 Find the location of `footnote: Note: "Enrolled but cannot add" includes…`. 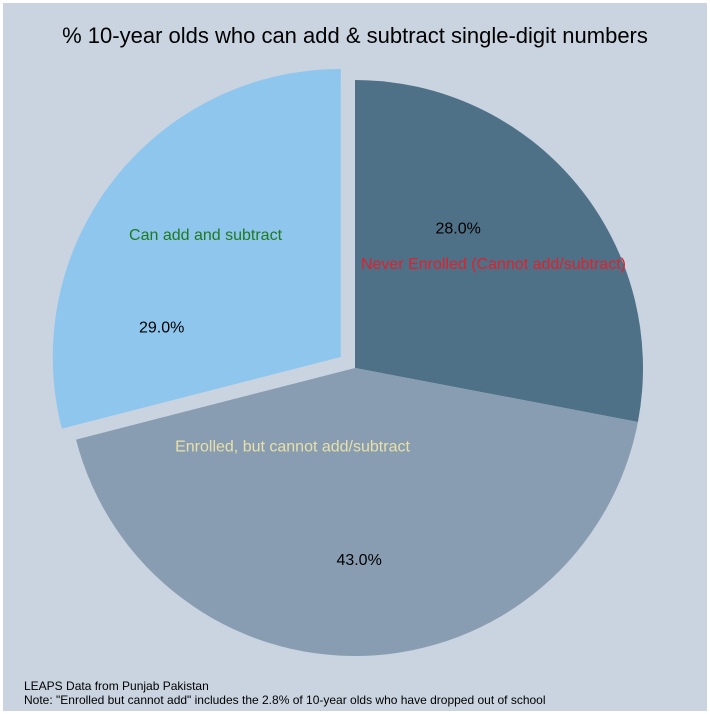

footnote: Note: "Enrolled but cannot add" includes… is located at coordinates (285, 700).